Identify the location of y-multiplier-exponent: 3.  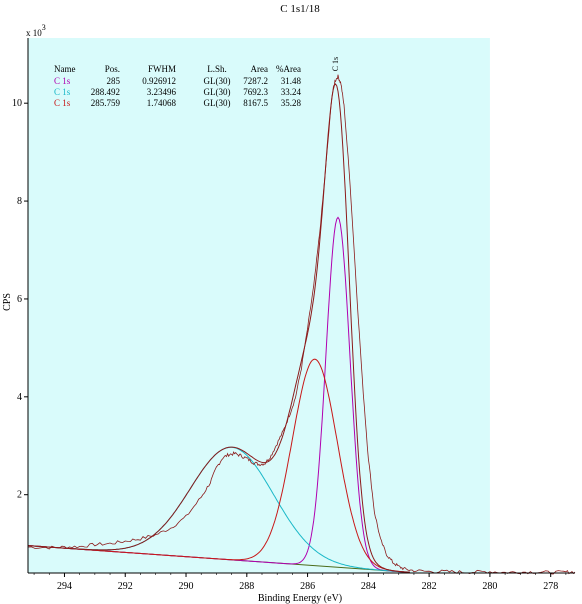
(44, 27).